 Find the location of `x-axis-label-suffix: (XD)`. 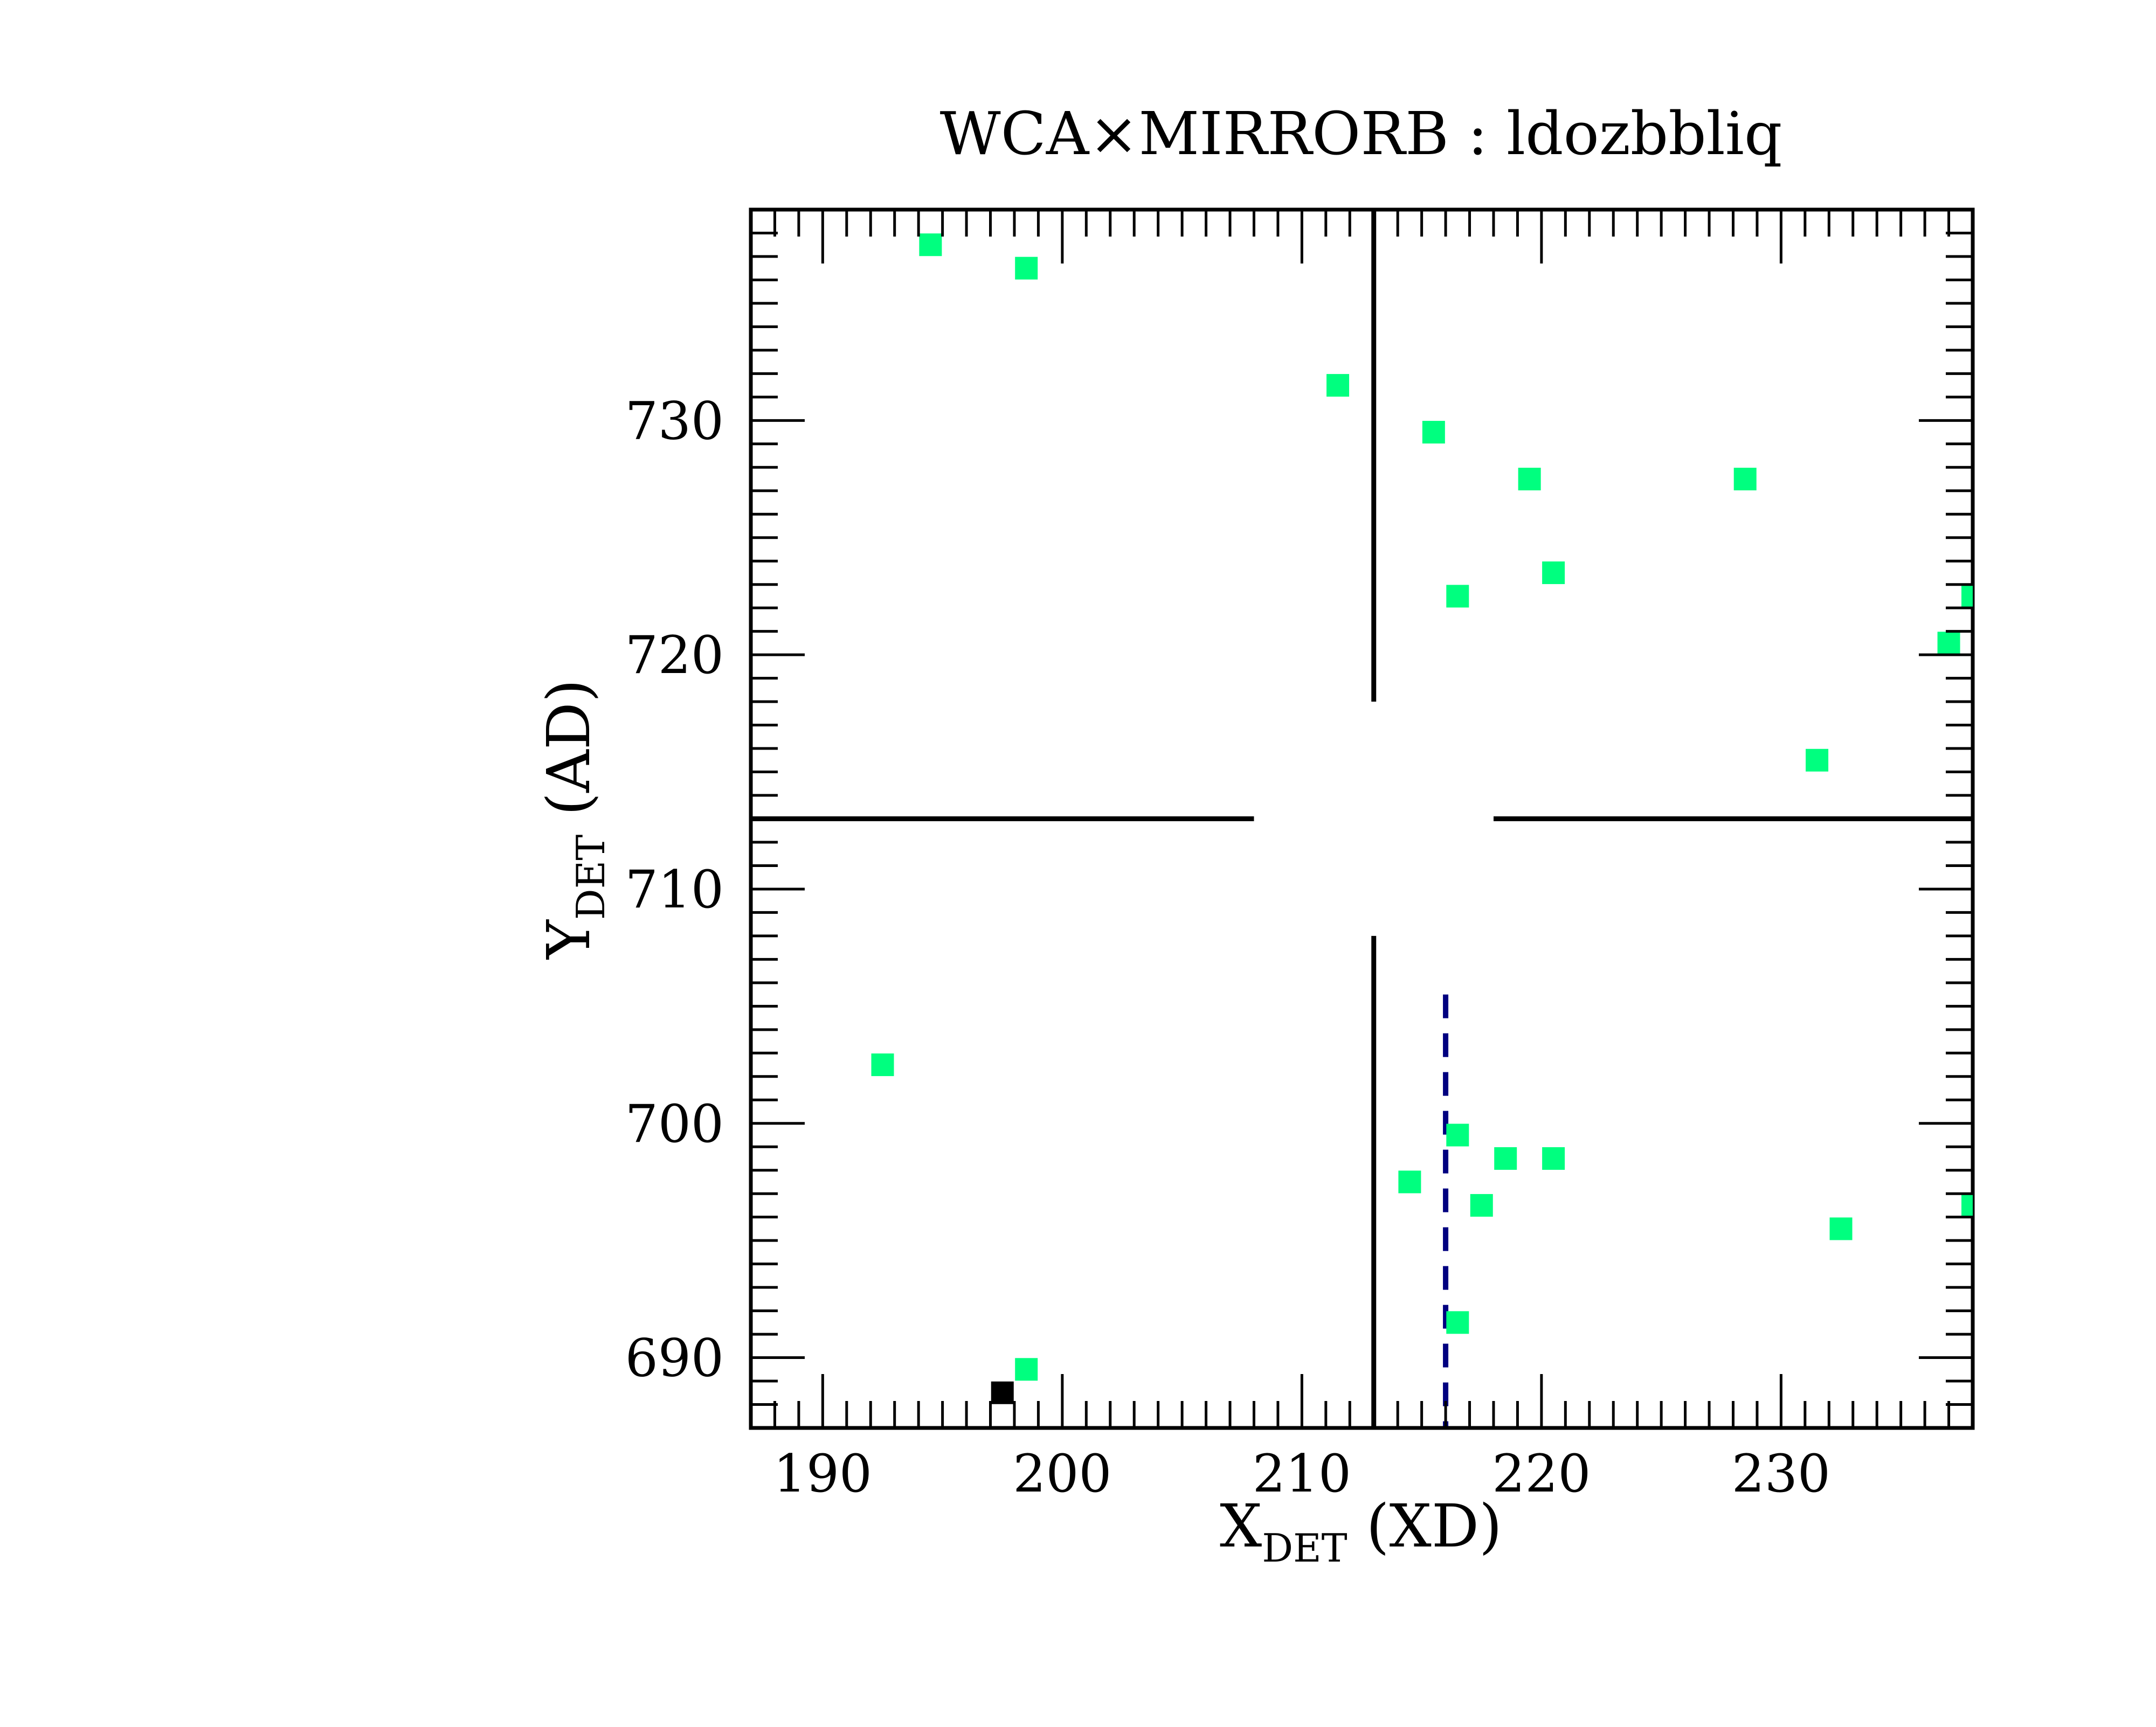

x-axis-label-suffix: (XD) is located at coordinates (1425, 1526).